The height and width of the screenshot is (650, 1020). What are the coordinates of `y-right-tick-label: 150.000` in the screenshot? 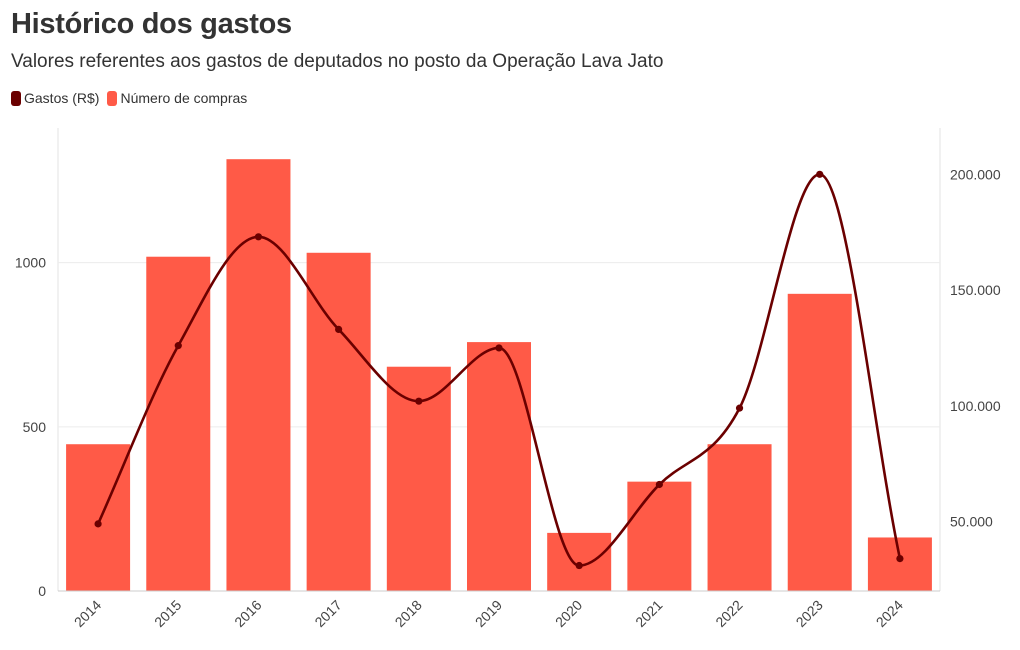 It's located at (975, 290).